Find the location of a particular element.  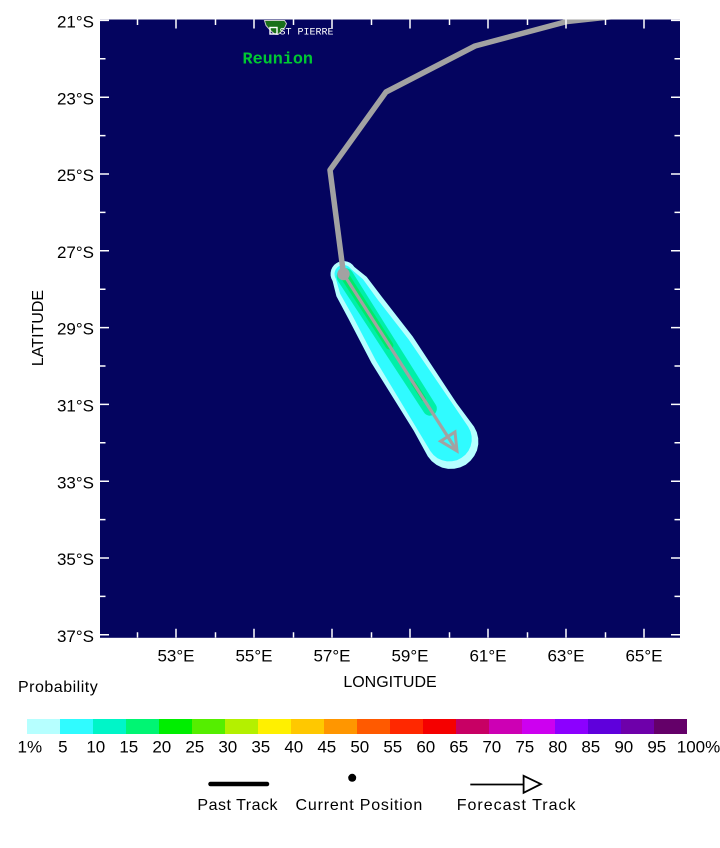

svg-text: 31°S is located at coordinates (75, 406).